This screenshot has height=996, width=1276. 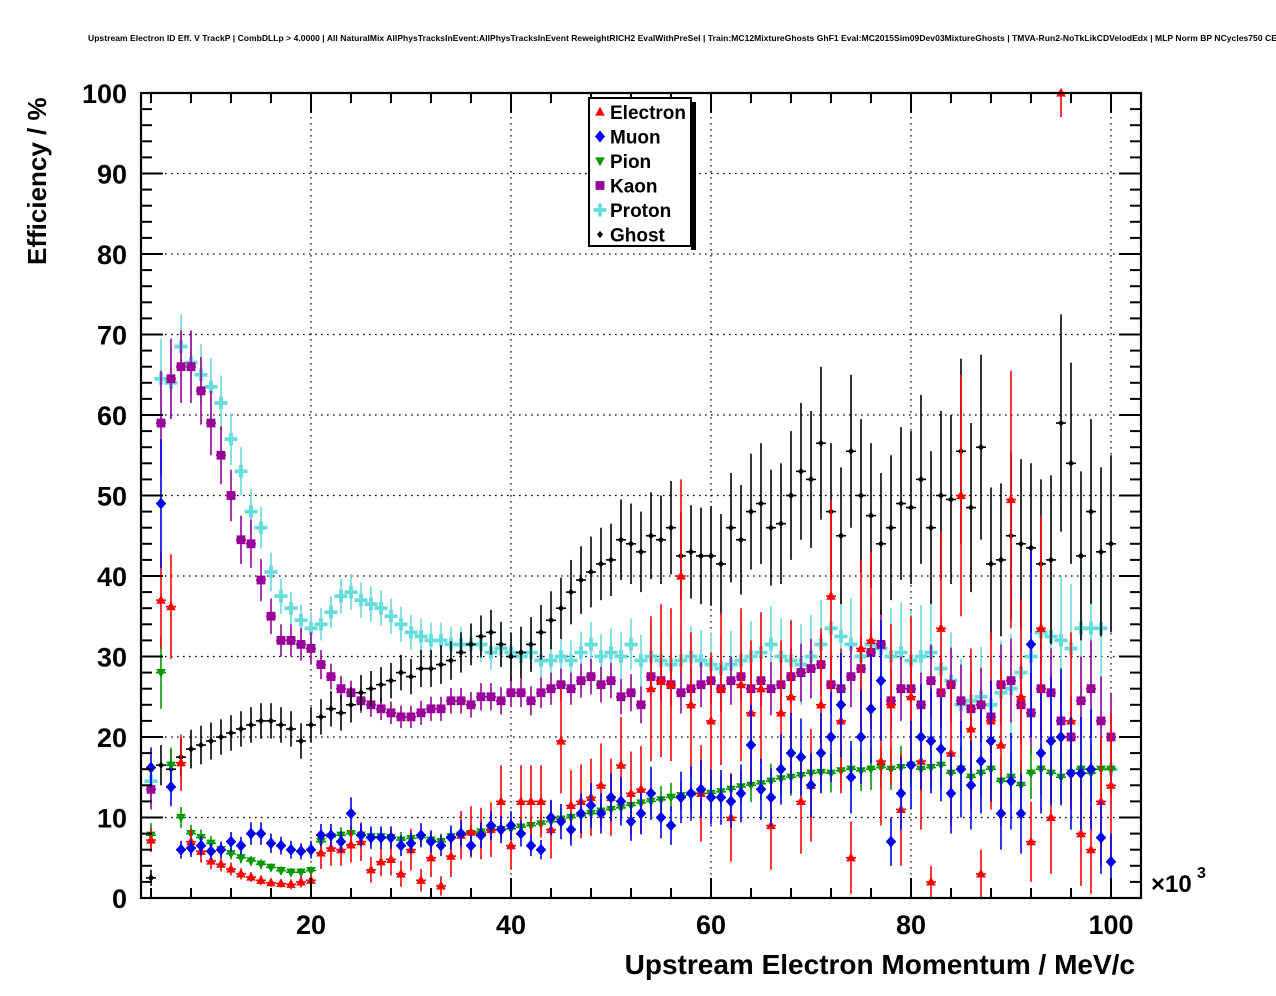 What do you see at coordinates (1171, 884) in the screenshot?
I see `x-axis-multiplier: ×10` at bounding box center [1171, 884].